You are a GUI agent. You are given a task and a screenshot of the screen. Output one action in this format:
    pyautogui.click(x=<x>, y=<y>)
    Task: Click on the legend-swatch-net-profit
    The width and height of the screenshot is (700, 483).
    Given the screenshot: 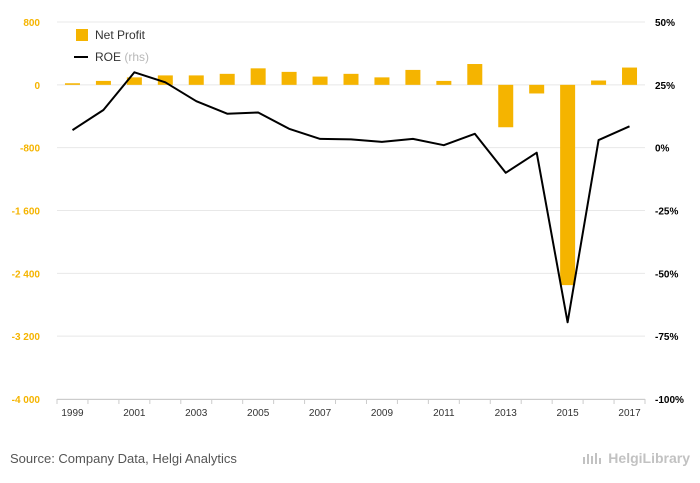 What is the action you would take?
    pyautogui.click(x=82, y=35)
    